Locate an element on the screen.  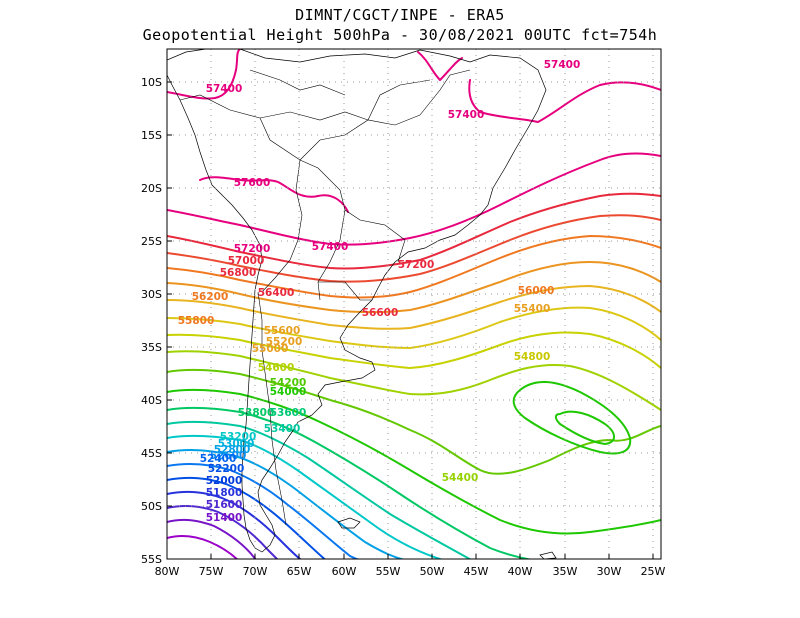
x-tick-label: 70W is located at coordinates (255, 571).